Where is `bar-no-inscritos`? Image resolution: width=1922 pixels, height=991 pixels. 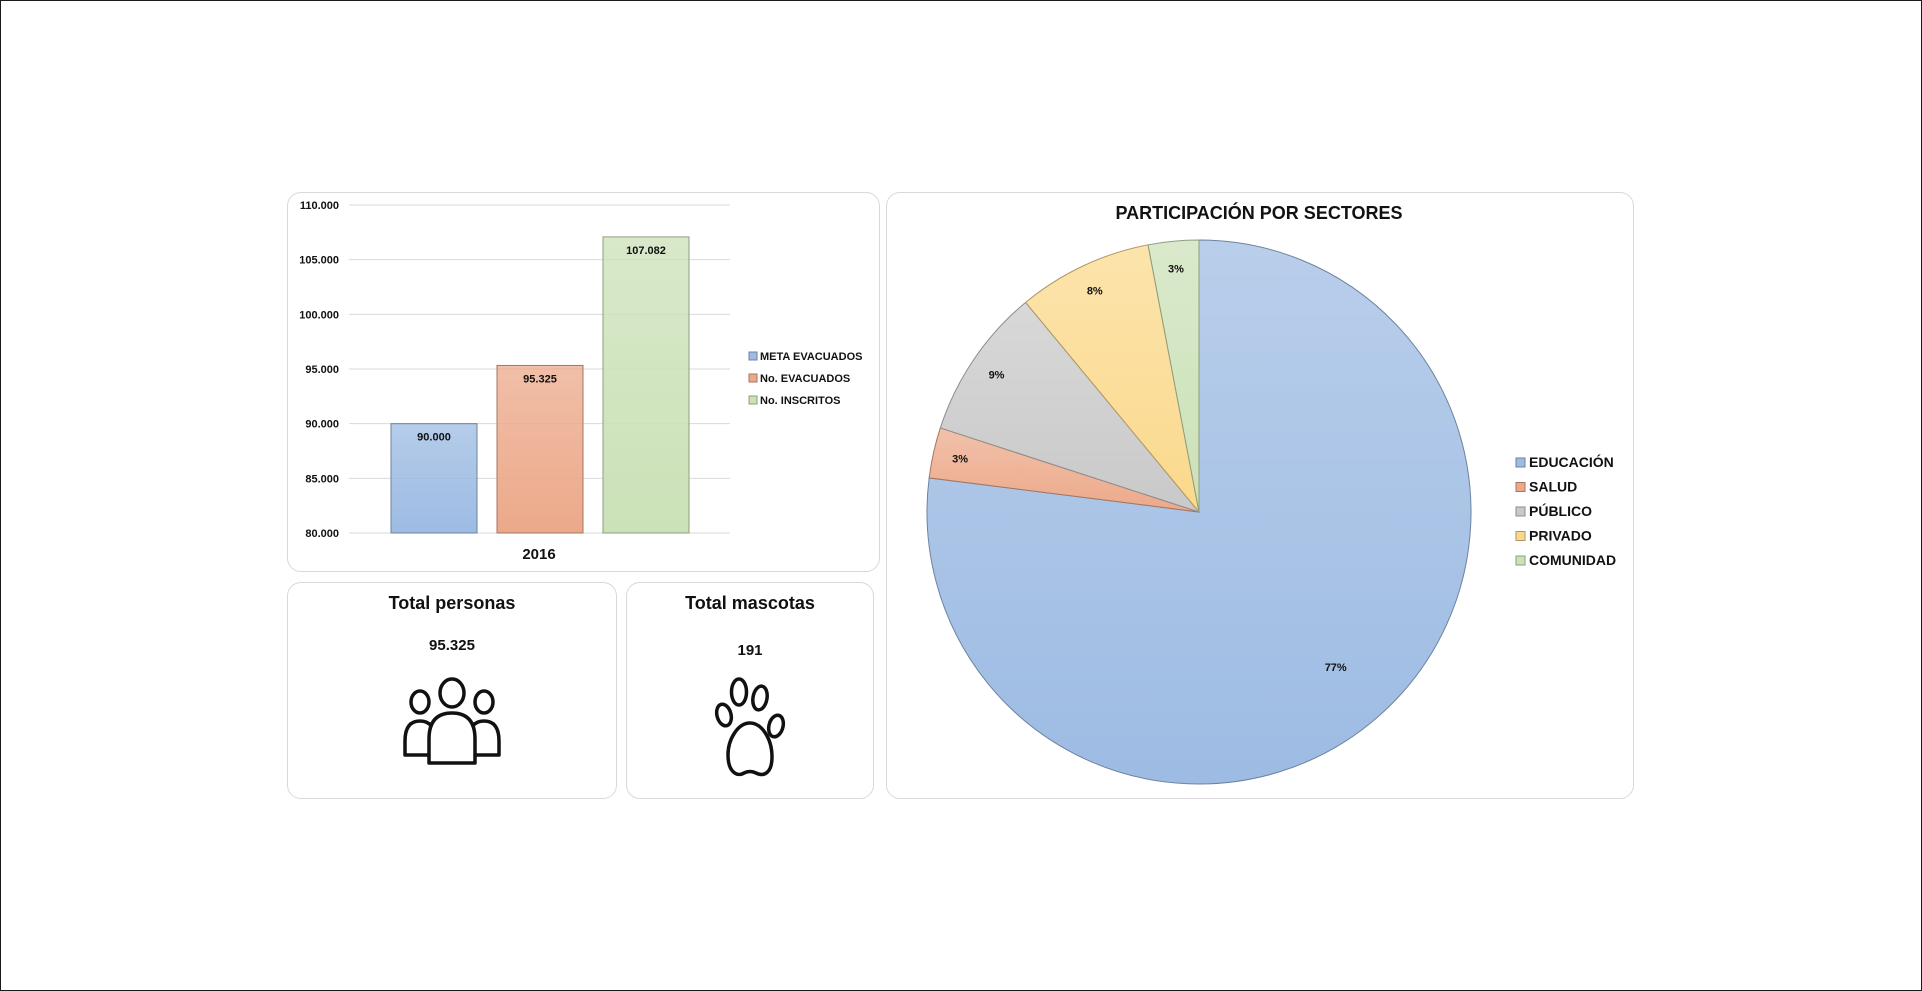 bar-no-inscritos is located at coordinates (646, 385).